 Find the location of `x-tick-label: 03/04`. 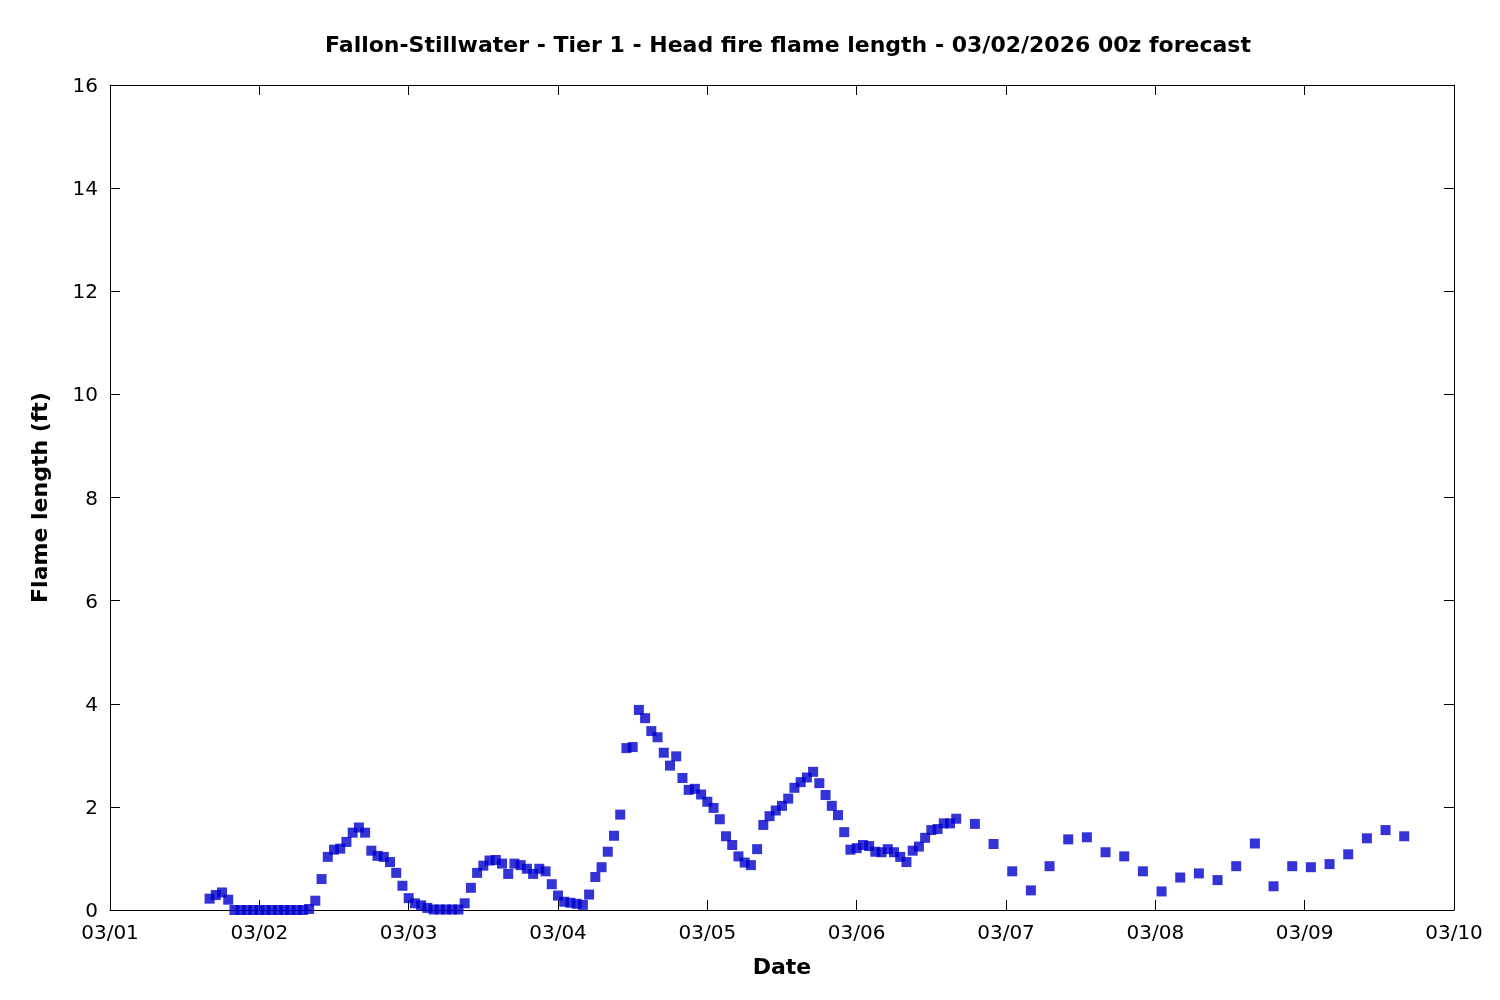

x-tick-label: 03/04 is located at coordinates (558, 932).